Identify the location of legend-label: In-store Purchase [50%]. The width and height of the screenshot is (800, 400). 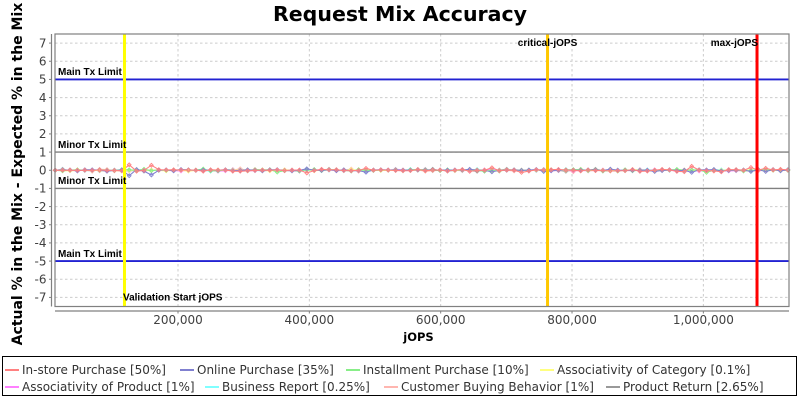
(94, 369).